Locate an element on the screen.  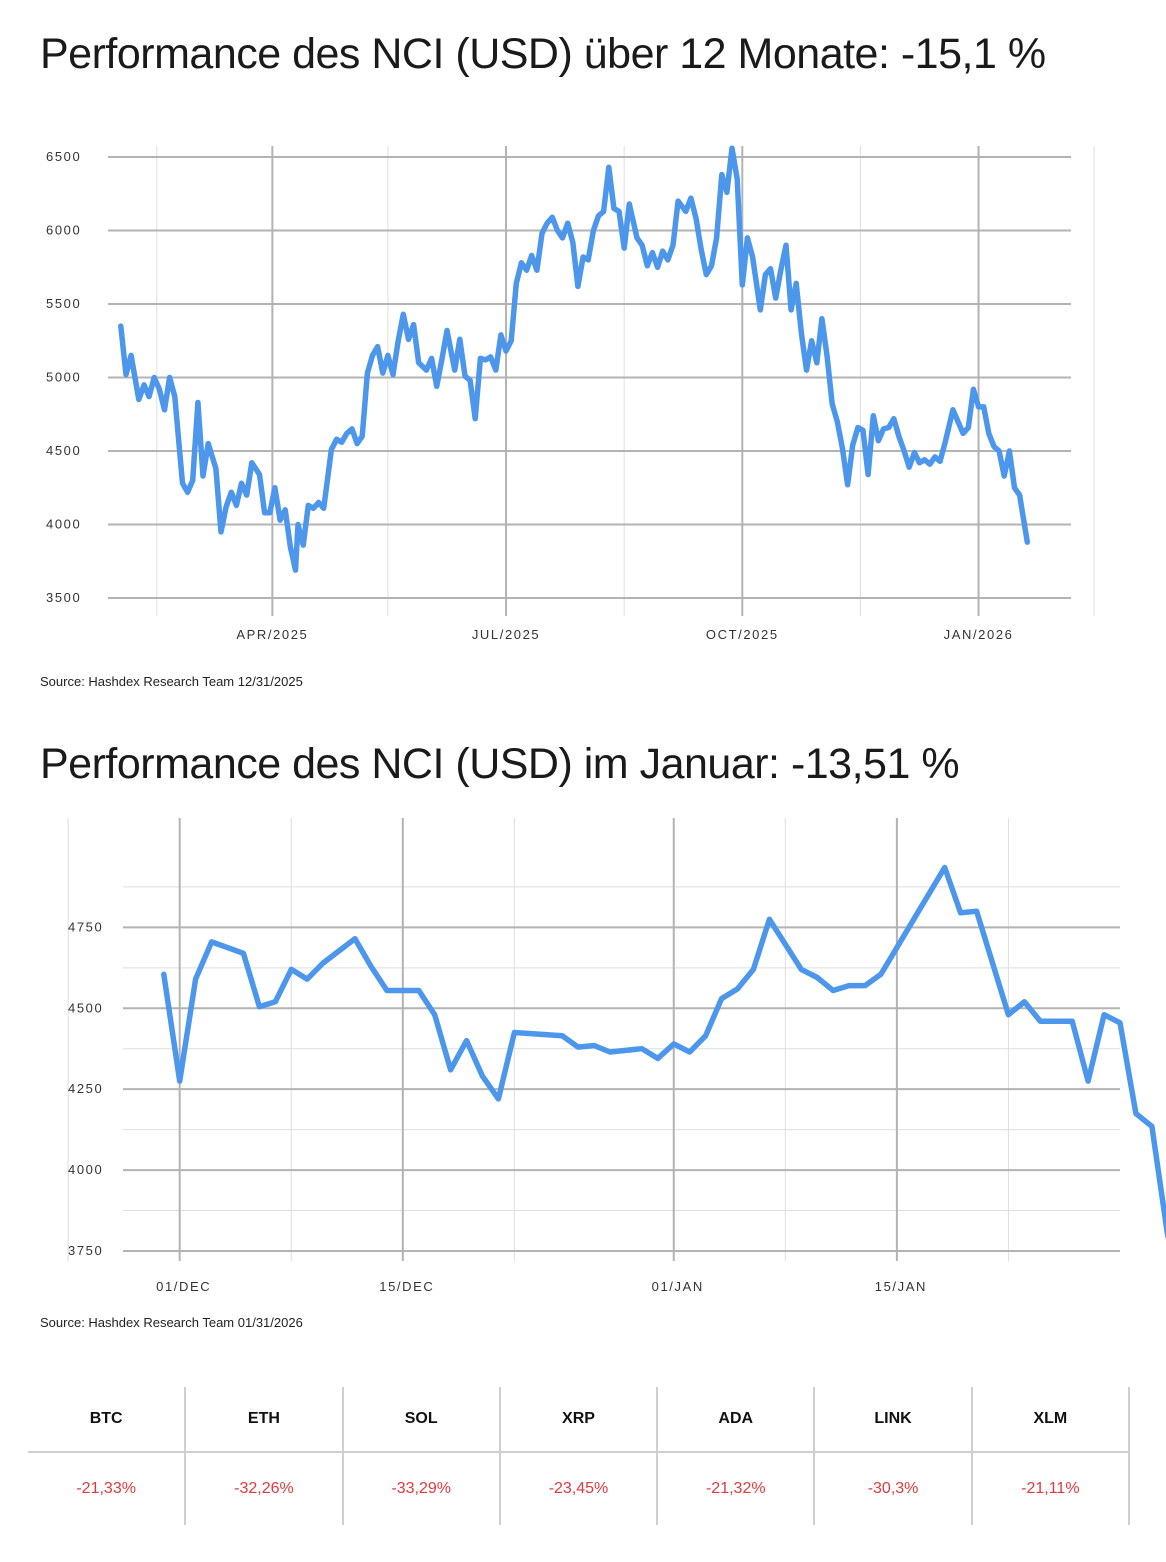
x-tick-label: JUL/2025 is located at coordinates (506, 634).